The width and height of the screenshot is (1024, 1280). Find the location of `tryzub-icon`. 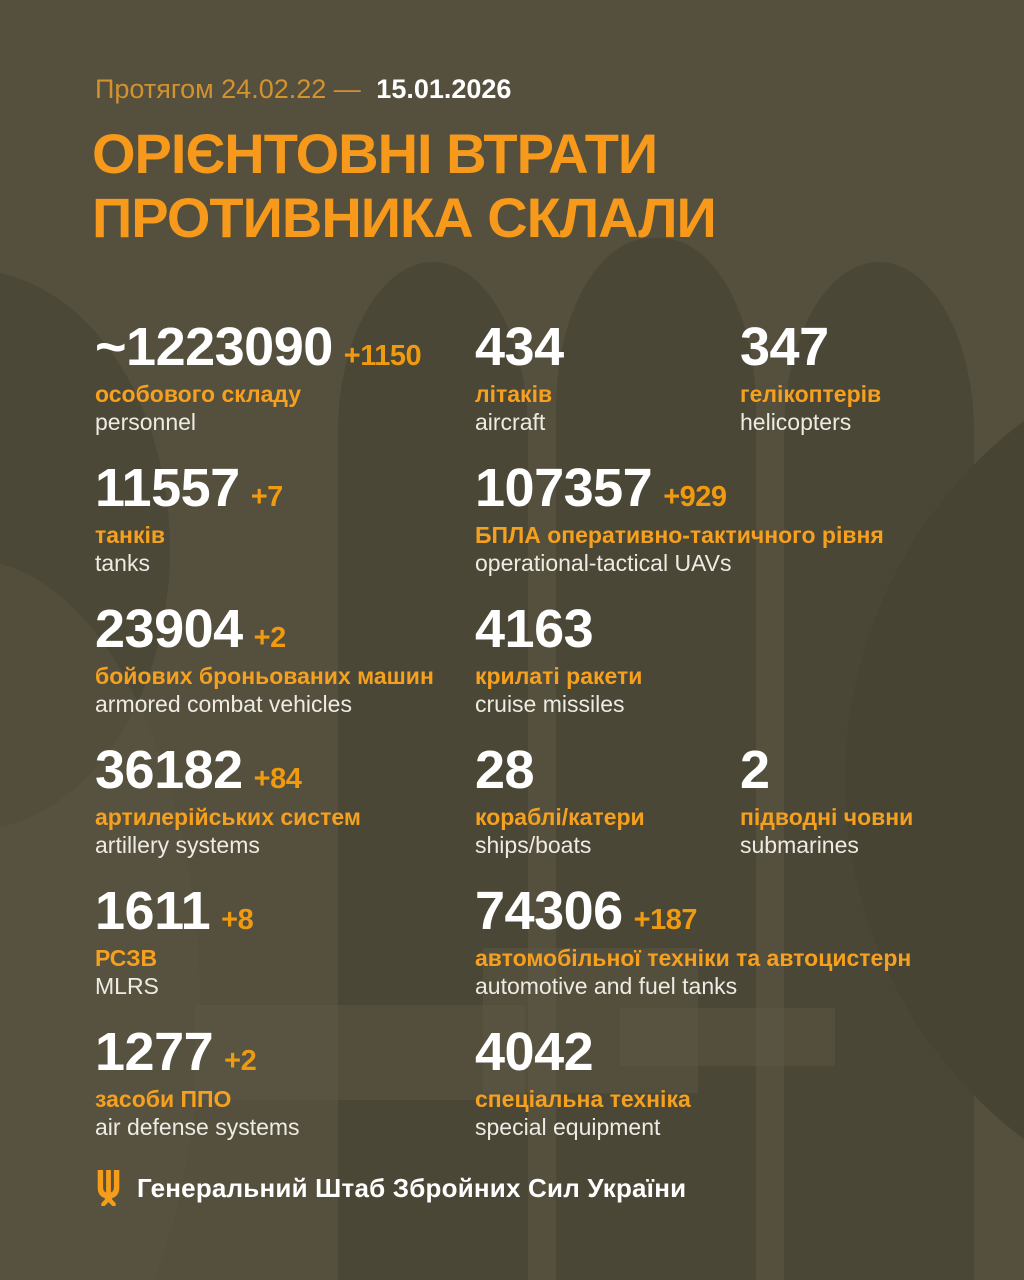

tryzub-icon is located at coordinates (108, 1188).